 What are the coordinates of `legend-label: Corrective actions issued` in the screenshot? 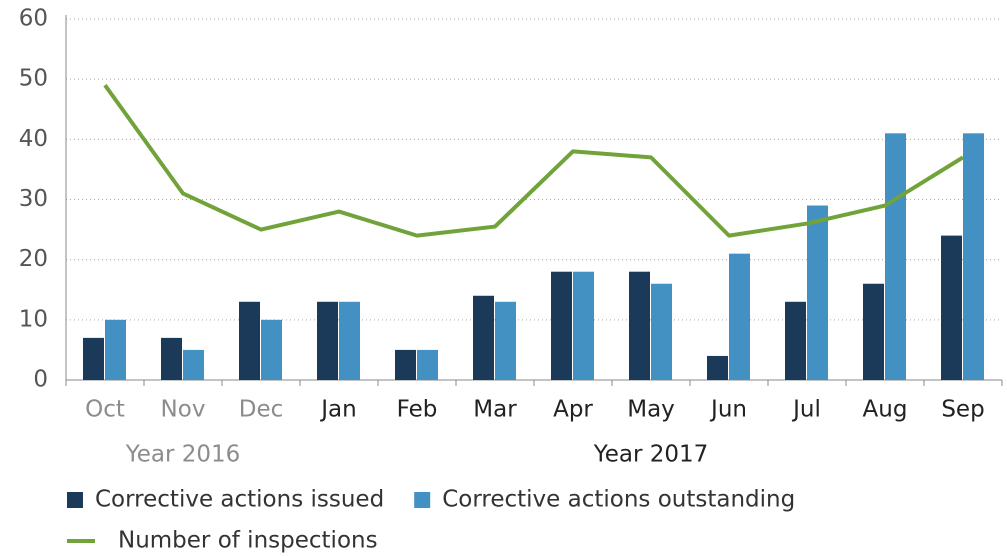 It's located at (239, 500).